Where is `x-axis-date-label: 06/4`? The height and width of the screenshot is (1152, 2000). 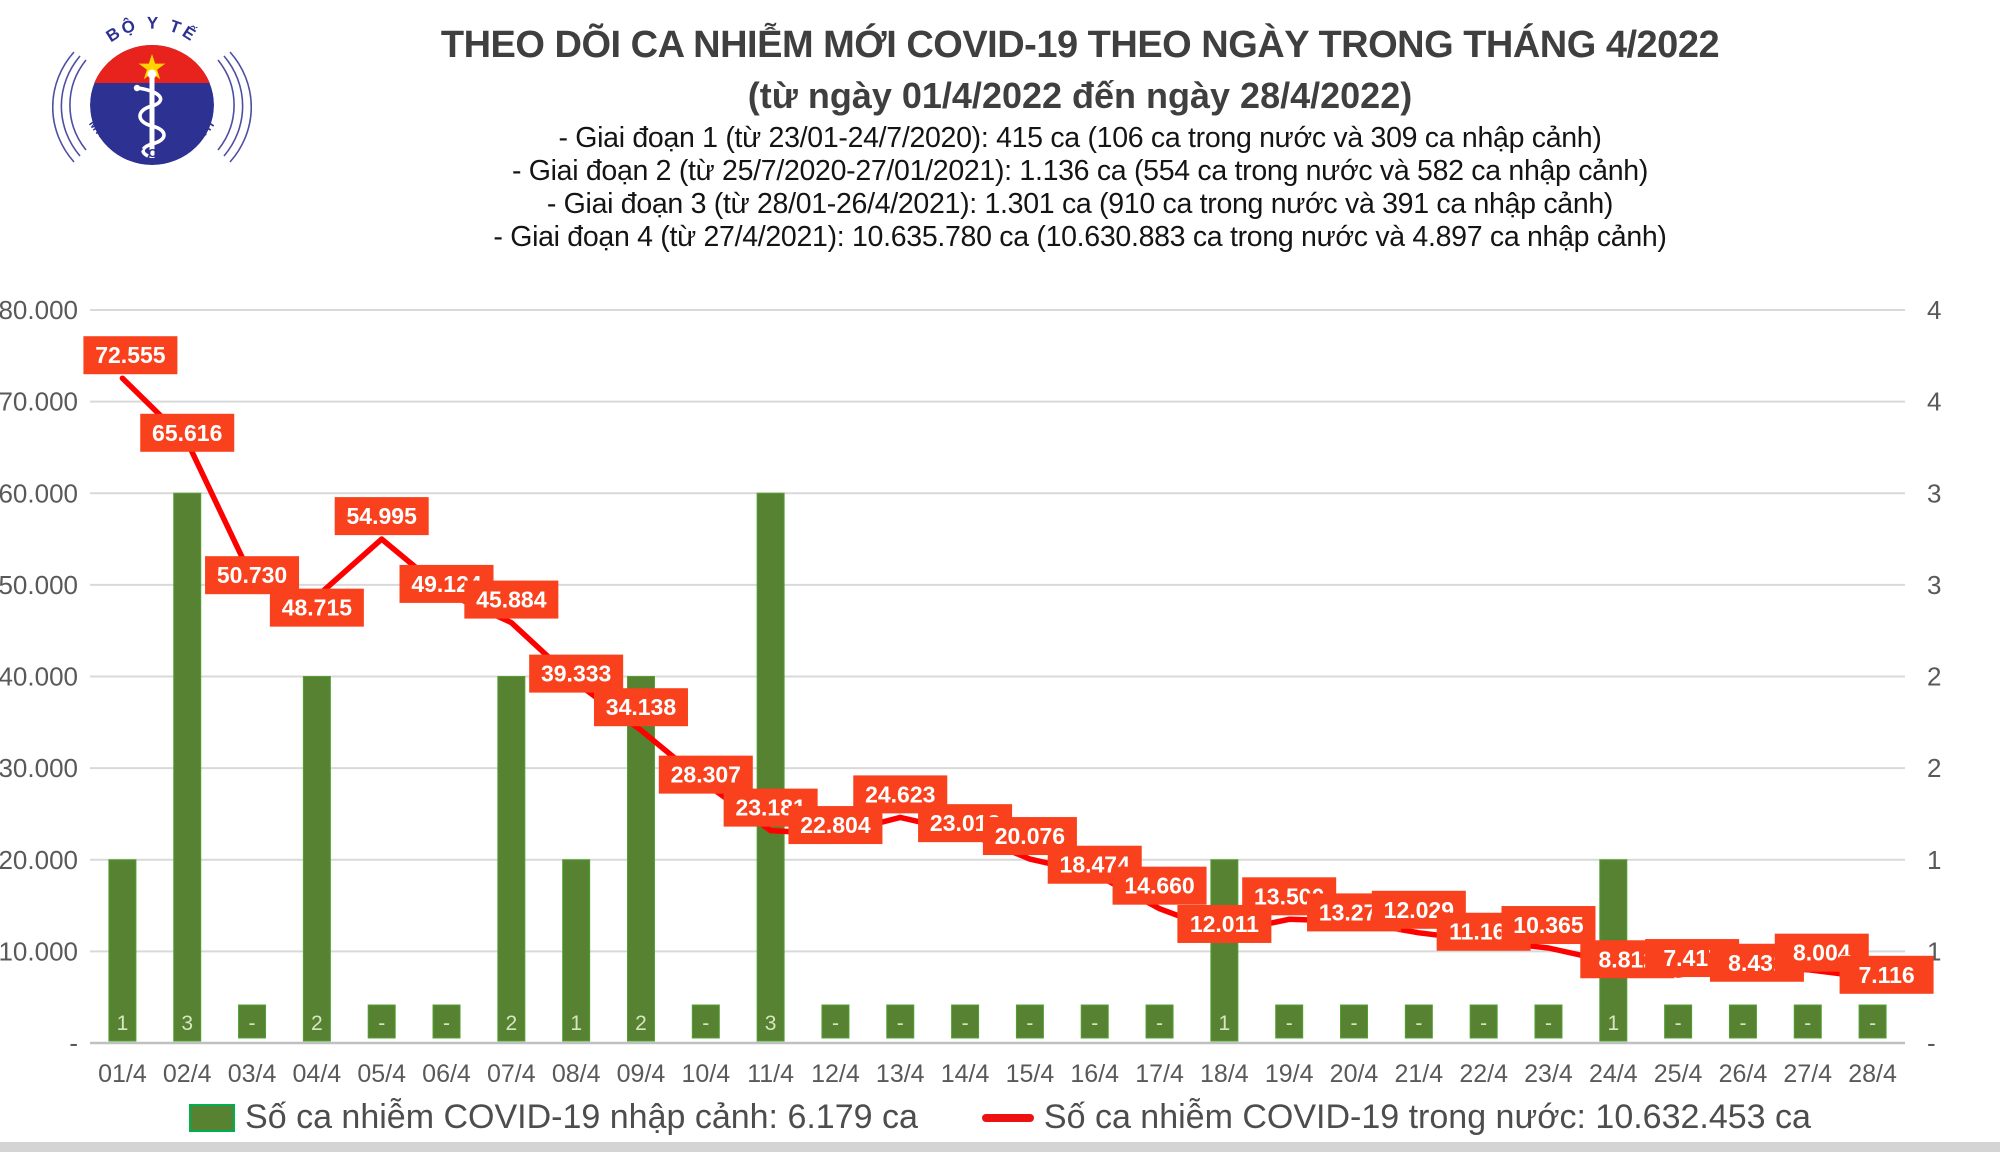
x-axis-date-label: 06/4 is located at coordinates (446, 1074).